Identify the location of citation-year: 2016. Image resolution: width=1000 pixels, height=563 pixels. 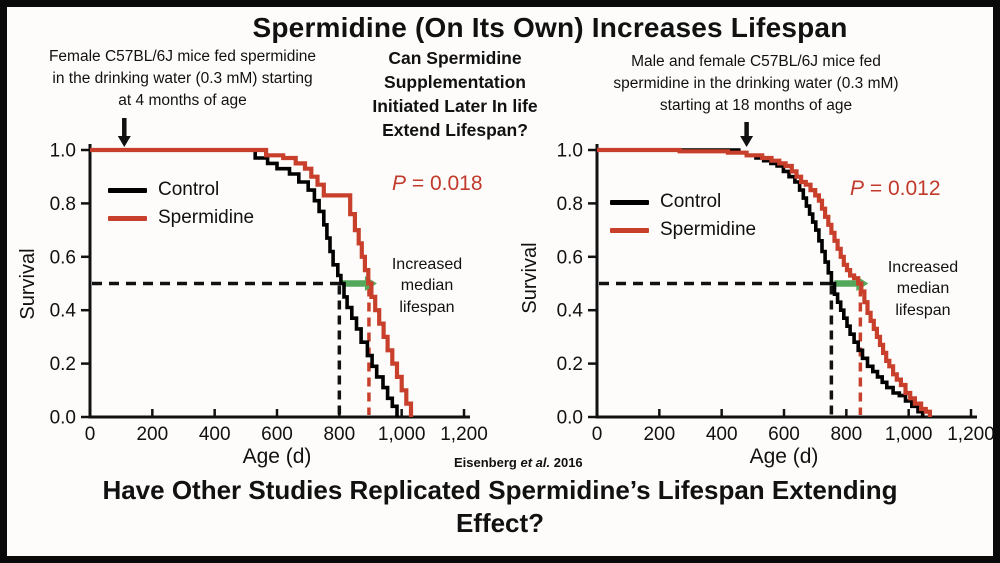
(568, 462).